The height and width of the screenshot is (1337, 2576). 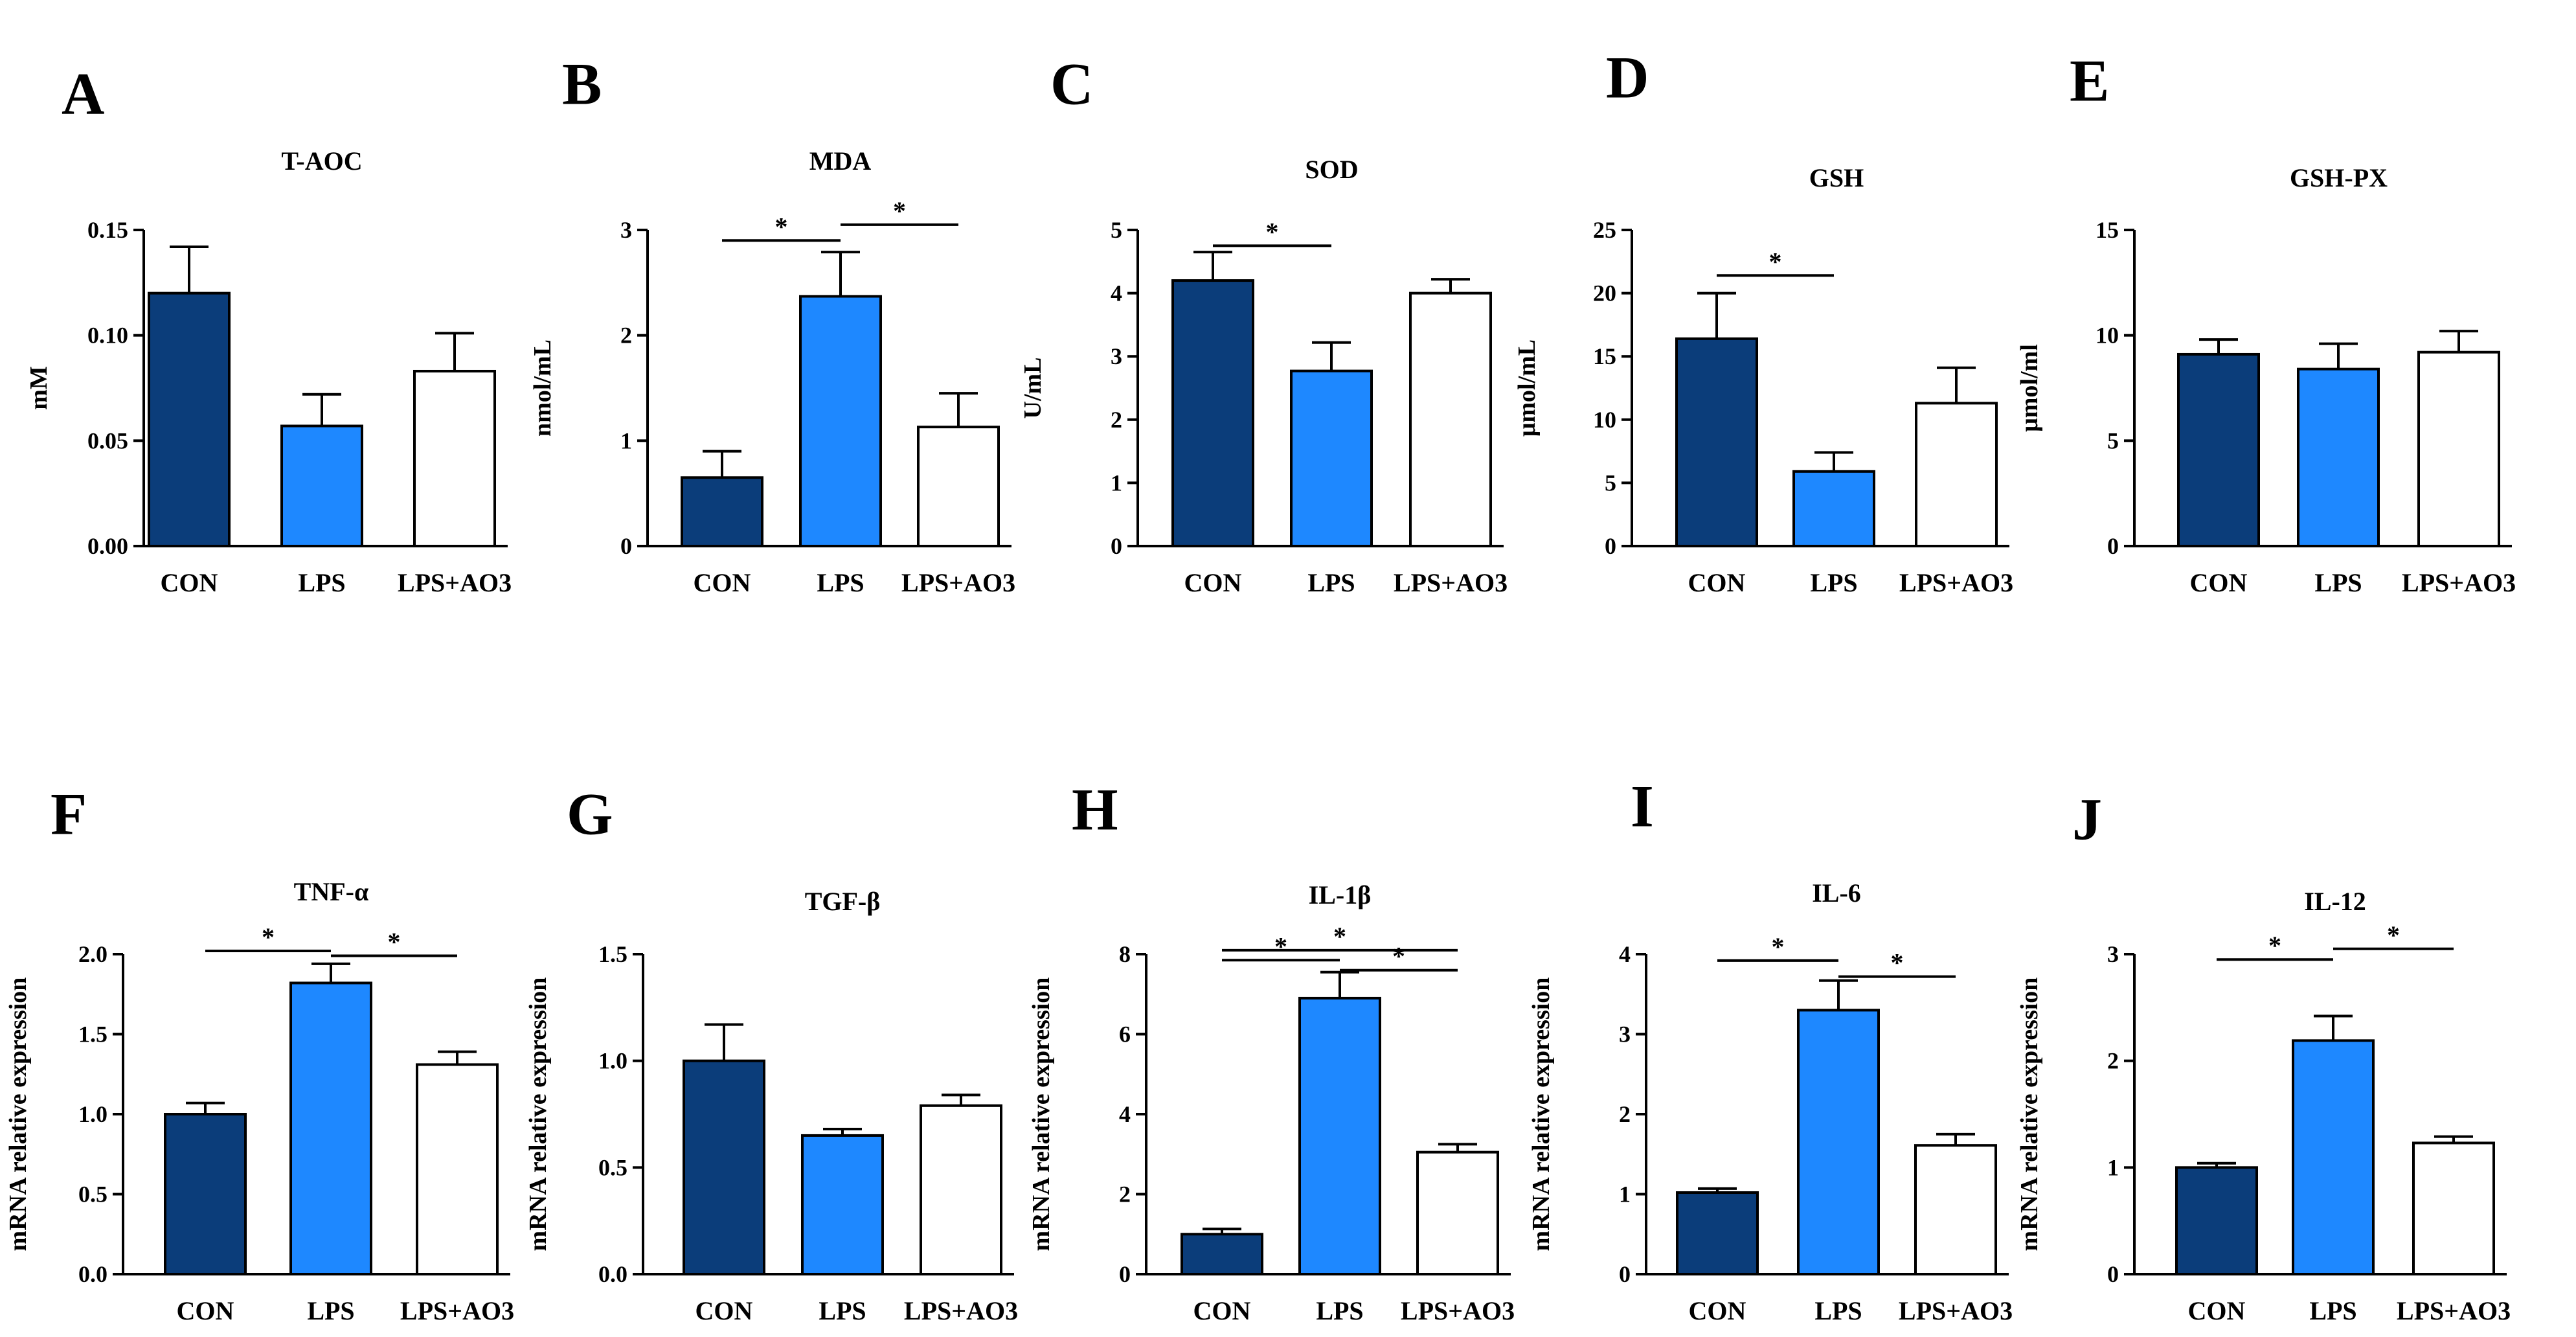 I want to click on y-tick-label: 8, so click(x=1125, y=954).